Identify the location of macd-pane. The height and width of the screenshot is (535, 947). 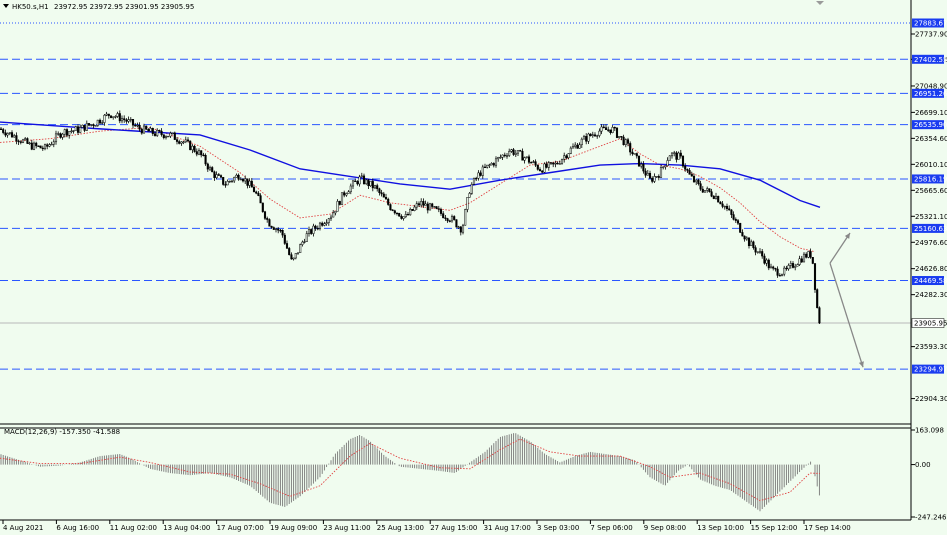
(410, 472).